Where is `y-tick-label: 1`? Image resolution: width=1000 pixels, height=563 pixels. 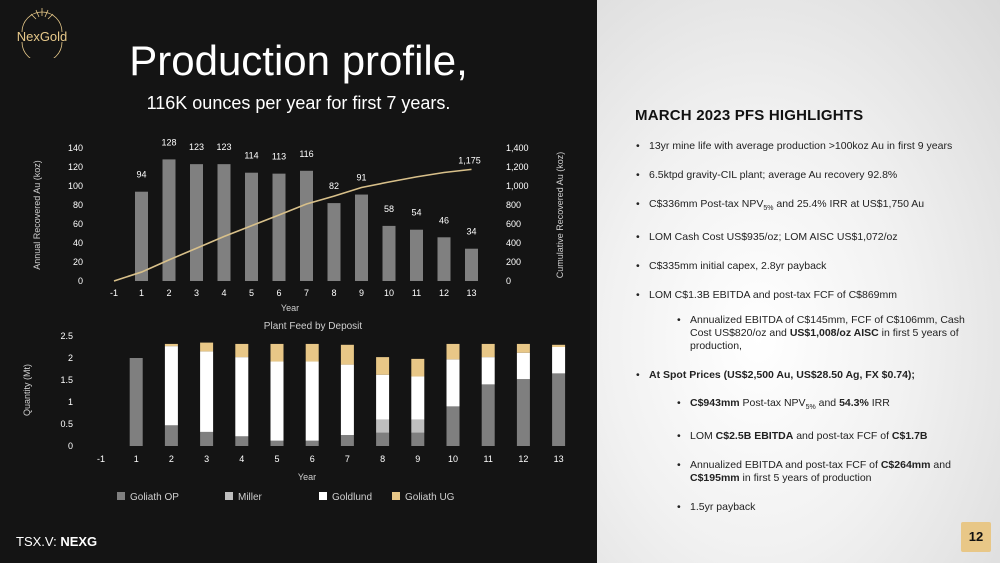
y-tick-label: 1 is located at coordinates (70, 402).